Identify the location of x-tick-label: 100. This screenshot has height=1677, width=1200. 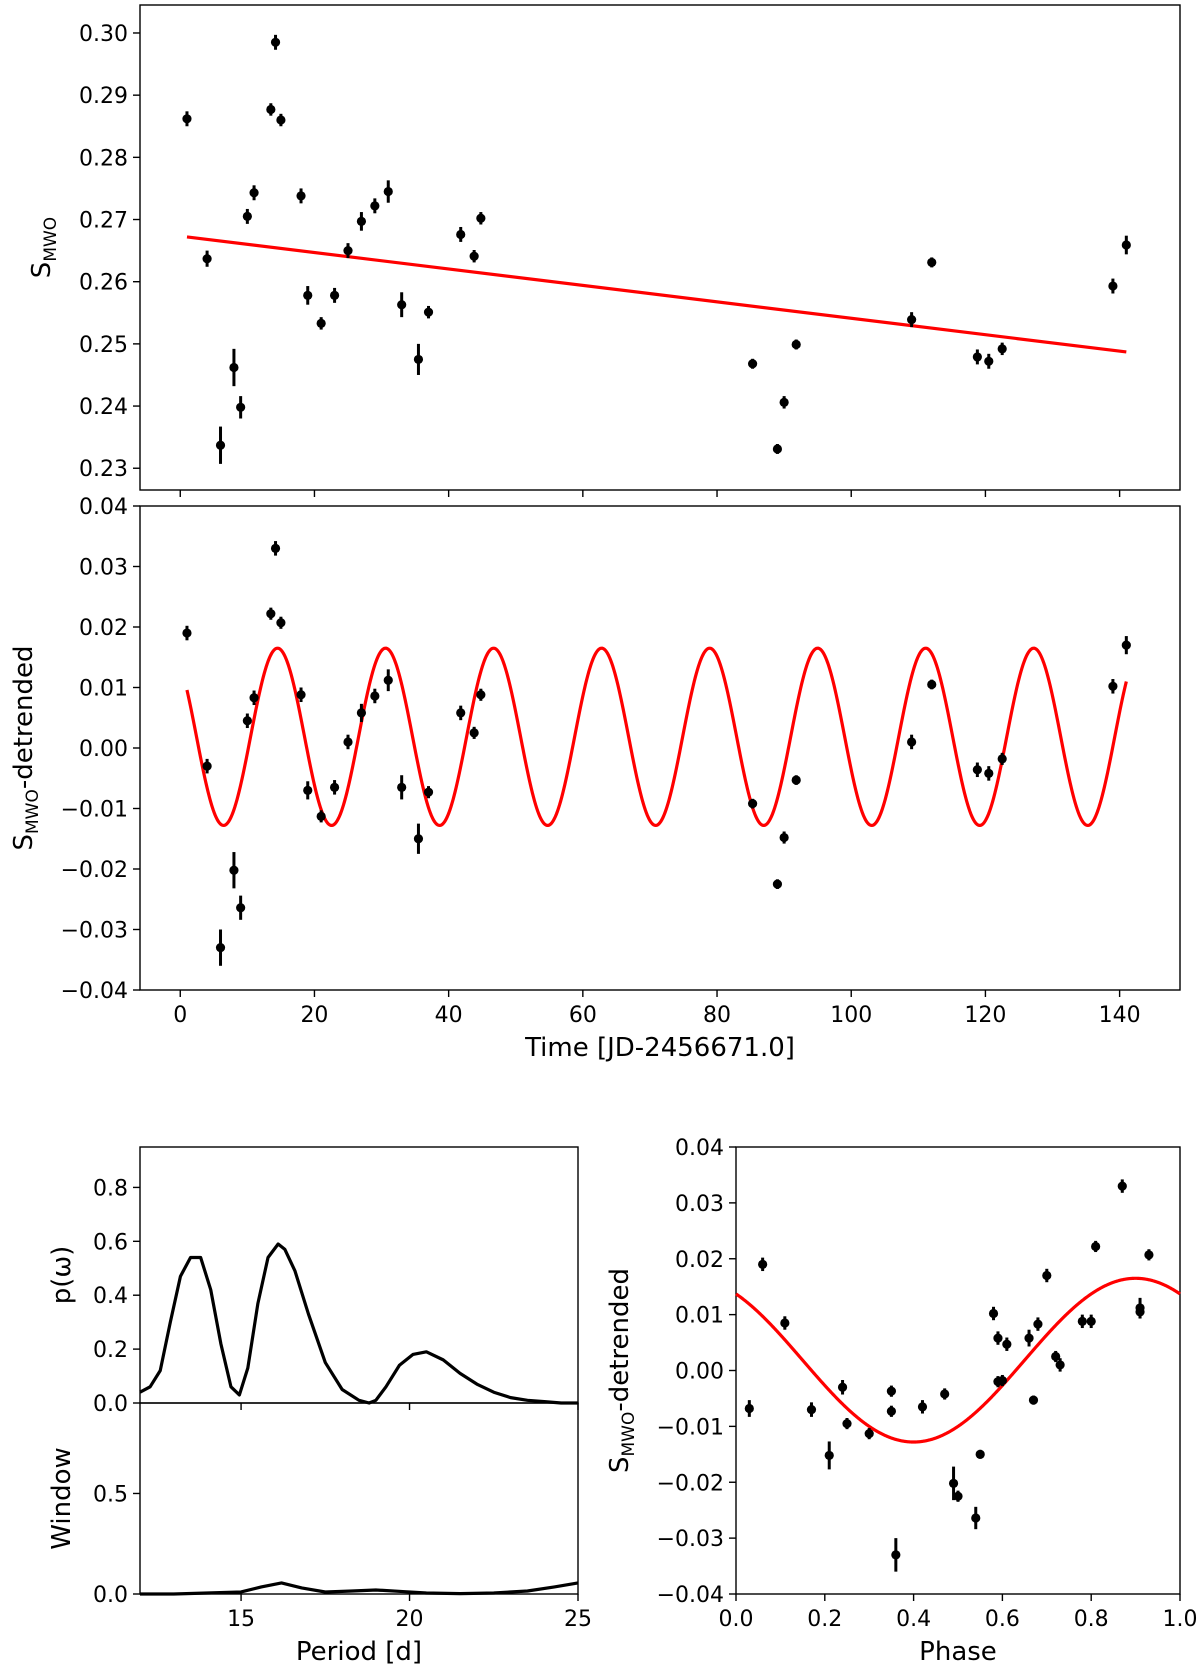
(851, 1015).